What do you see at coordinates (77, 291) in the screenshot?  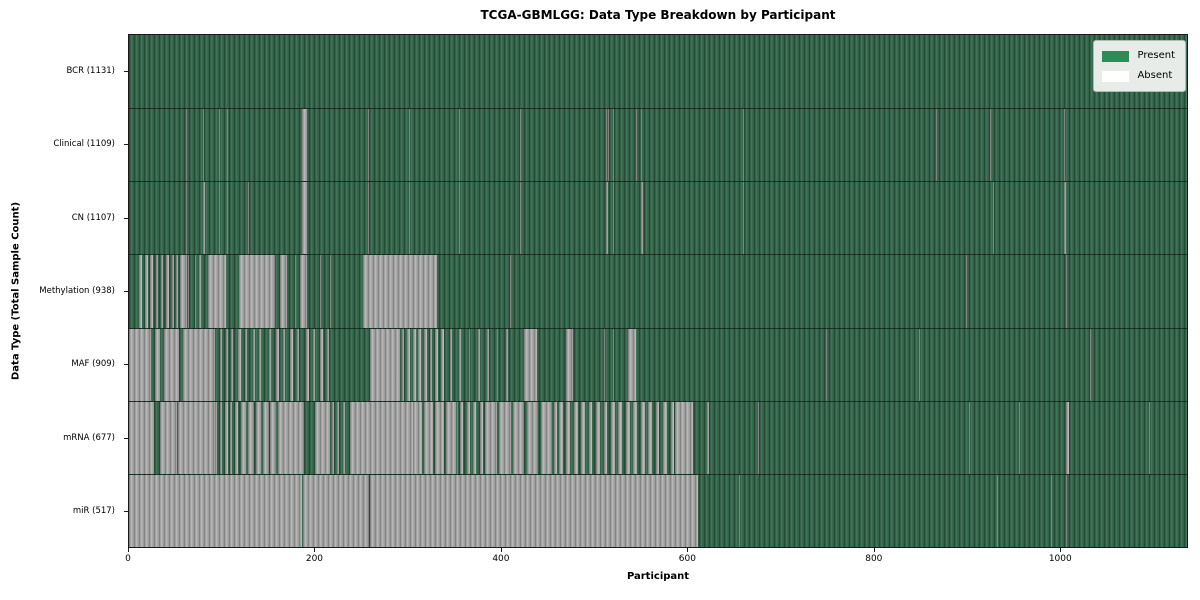 I see `y-tick-label-methylation: Methylation (938)` at bounding box center [77, 291].